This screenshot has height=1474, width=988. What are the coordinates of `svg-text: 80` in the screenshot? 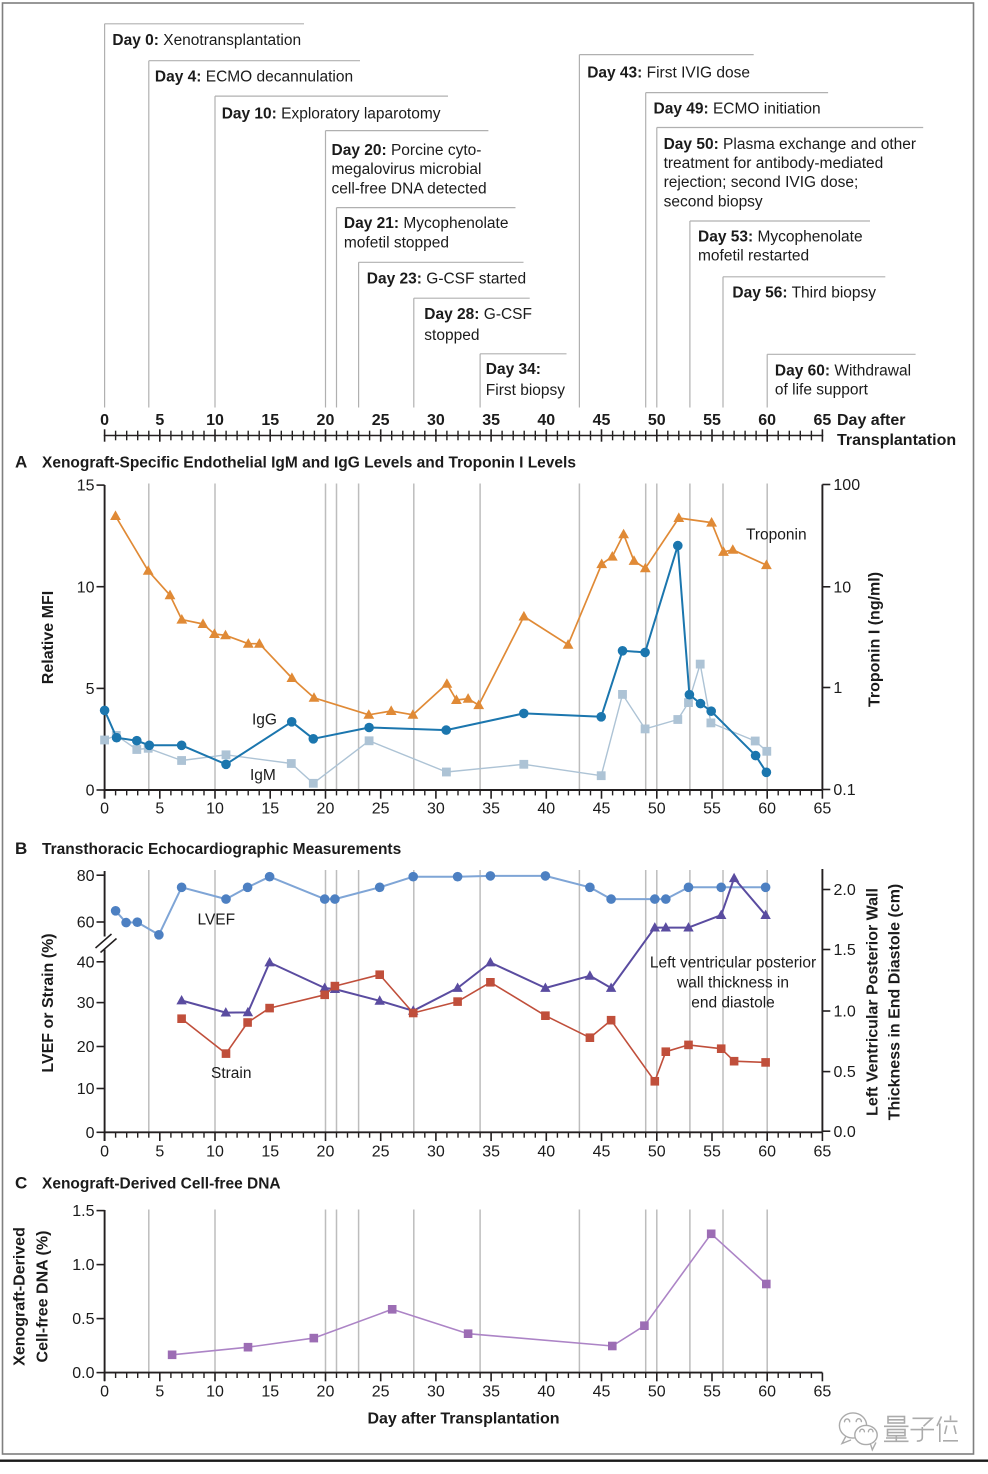 It's located at (86, 876).